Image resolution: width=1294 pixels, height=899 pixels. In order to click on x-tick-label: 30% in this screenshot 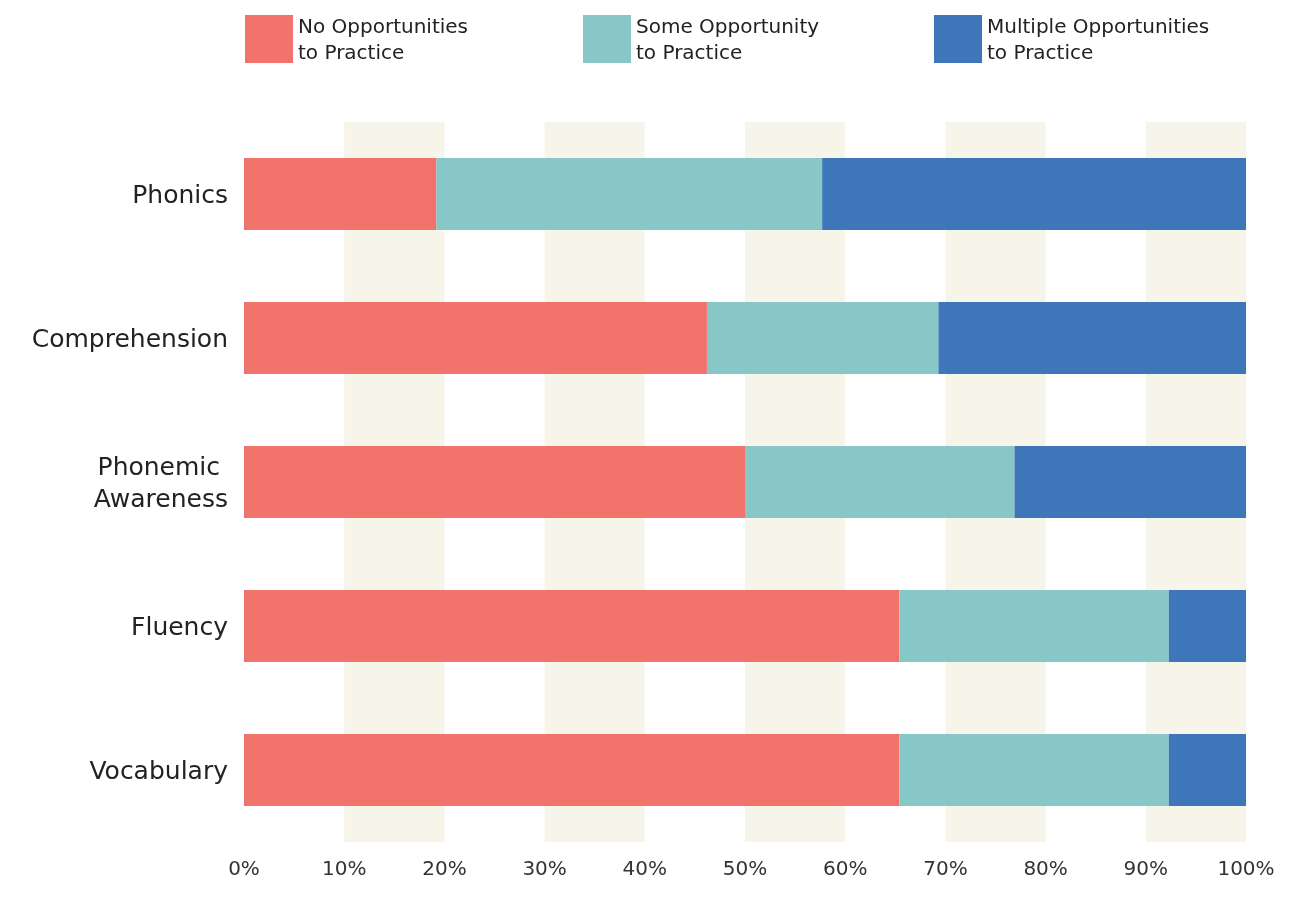, I will do `click(544, 868)`.